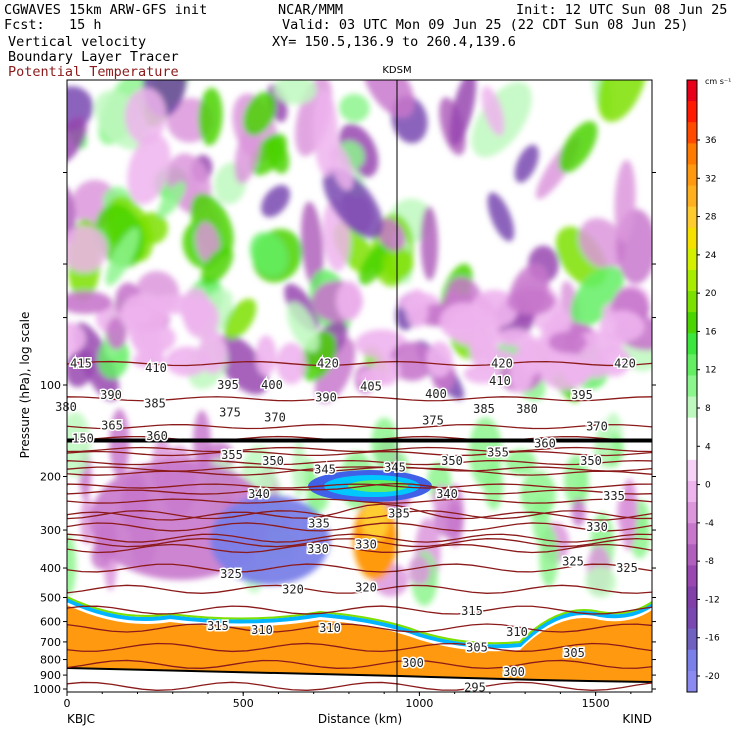 The height and width of the screenshot is (740, 740). Describe the element at coordinates (375, 520) in the screenshot. I see `strong-updraft-core` at that location.